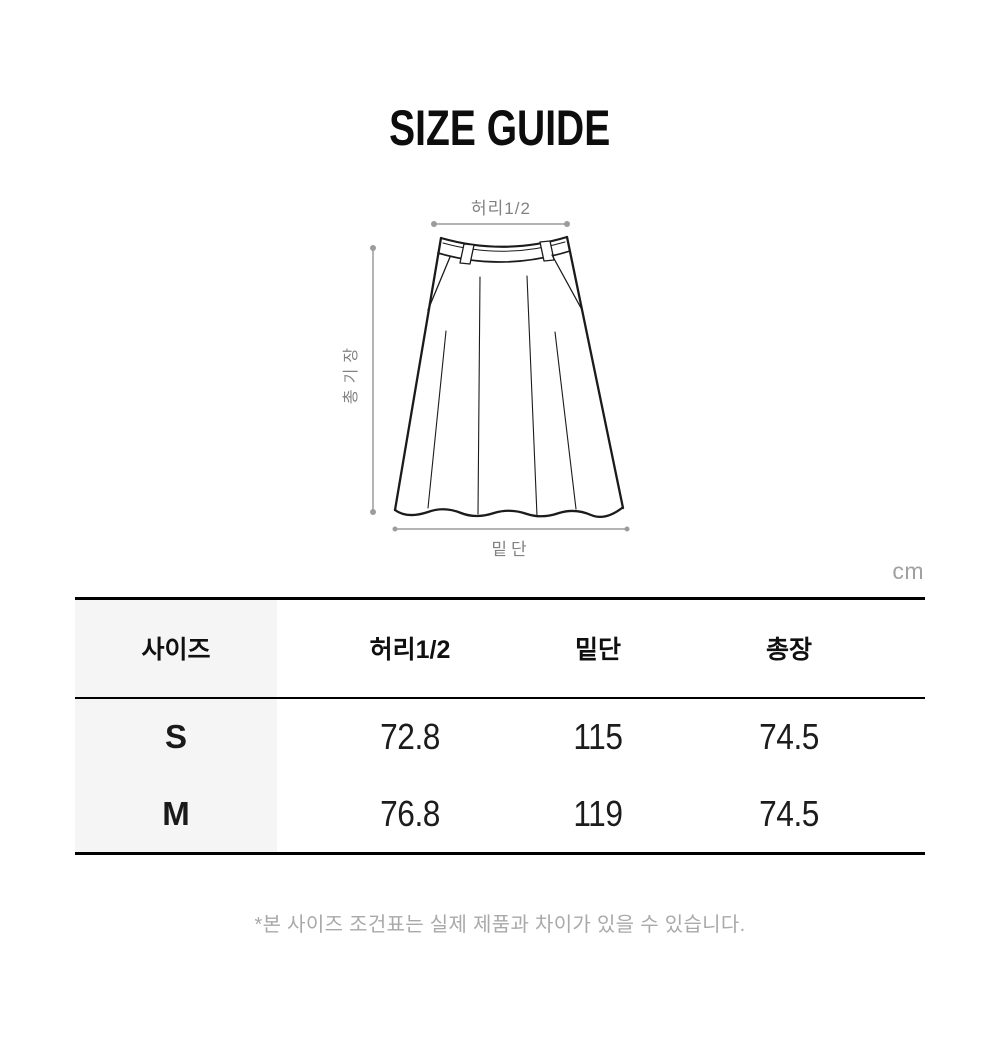 This screenshot has width=1000, height=1041. I want to click on disclaimer-note: *본 사이즈 조건표는 실제 제품과 차이가 있을 수 있습니다., so click(500, 925).